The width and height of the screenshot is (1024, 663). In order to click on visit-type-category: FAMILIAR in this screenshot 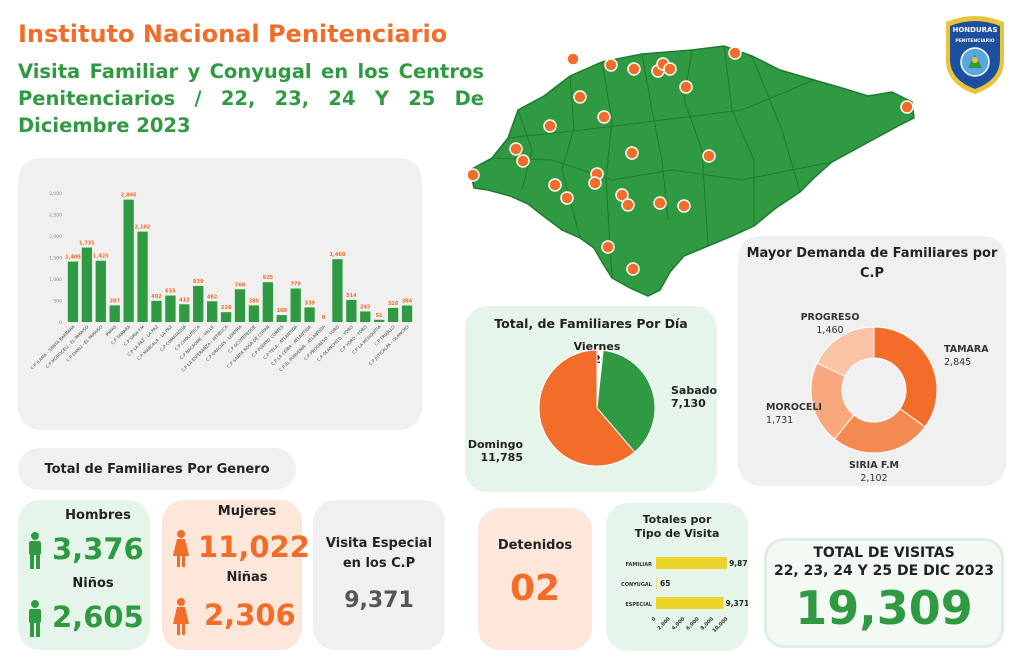, I will do `click(639, 565)`.